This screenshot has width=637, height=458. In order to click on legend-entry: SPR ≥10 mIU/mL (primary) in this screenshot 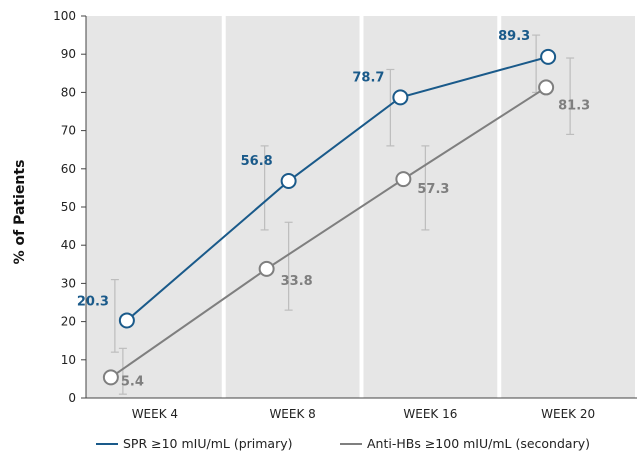, I will do `click(208, 443)`.